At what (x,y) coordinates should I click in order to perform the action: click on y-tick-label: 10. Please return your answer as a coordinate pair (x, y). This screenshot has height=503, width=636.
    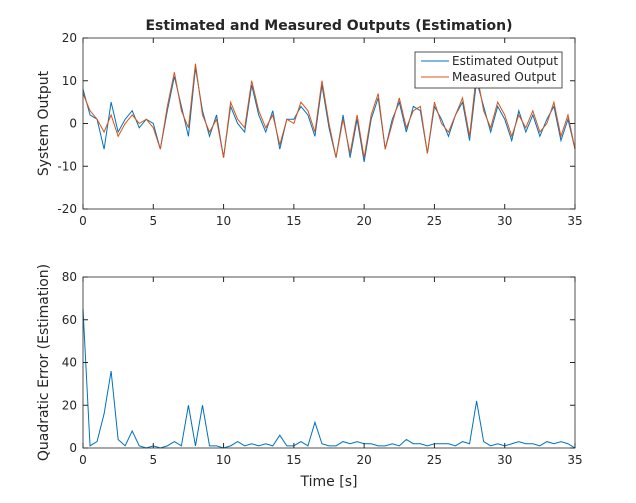
    Looking at the image, I should click on (69, 81).